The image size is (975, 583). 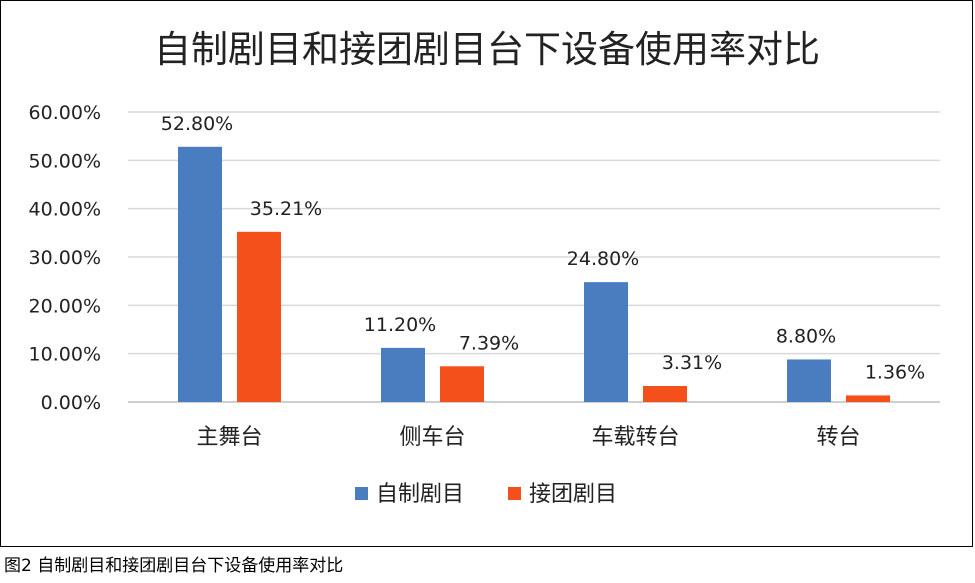 I want to click on x-axis: 主舞台 侧车台 车载转台 转台, so click(x=528, y=437).